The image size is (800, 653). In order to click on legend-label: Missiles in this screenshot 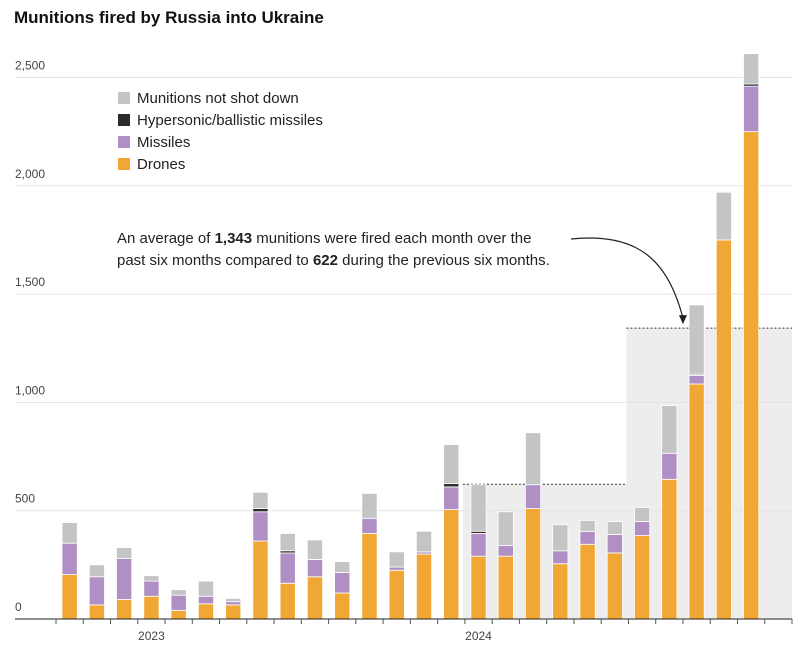, I will do `click(163, 142)`.